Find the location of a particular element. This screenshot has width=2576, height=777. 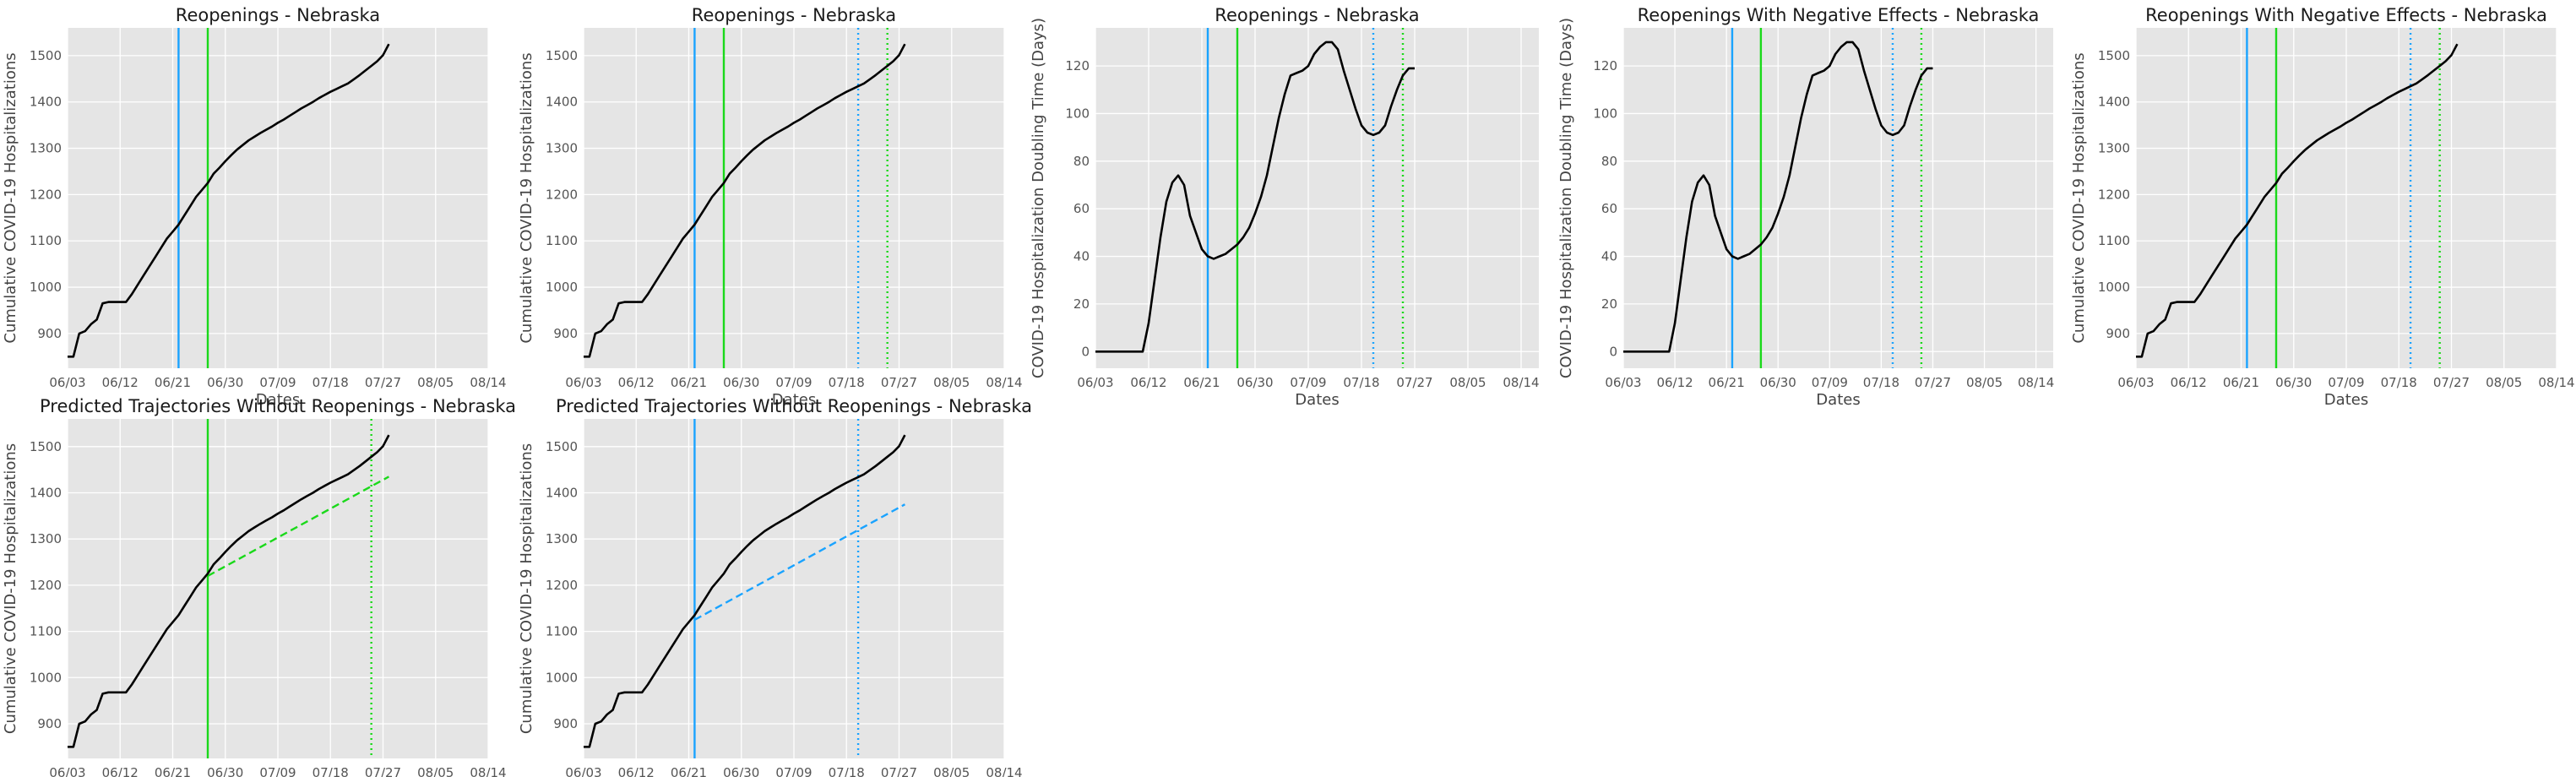

chart-7-x-tick-label: 06/30 is located at coordinates (741, 771).